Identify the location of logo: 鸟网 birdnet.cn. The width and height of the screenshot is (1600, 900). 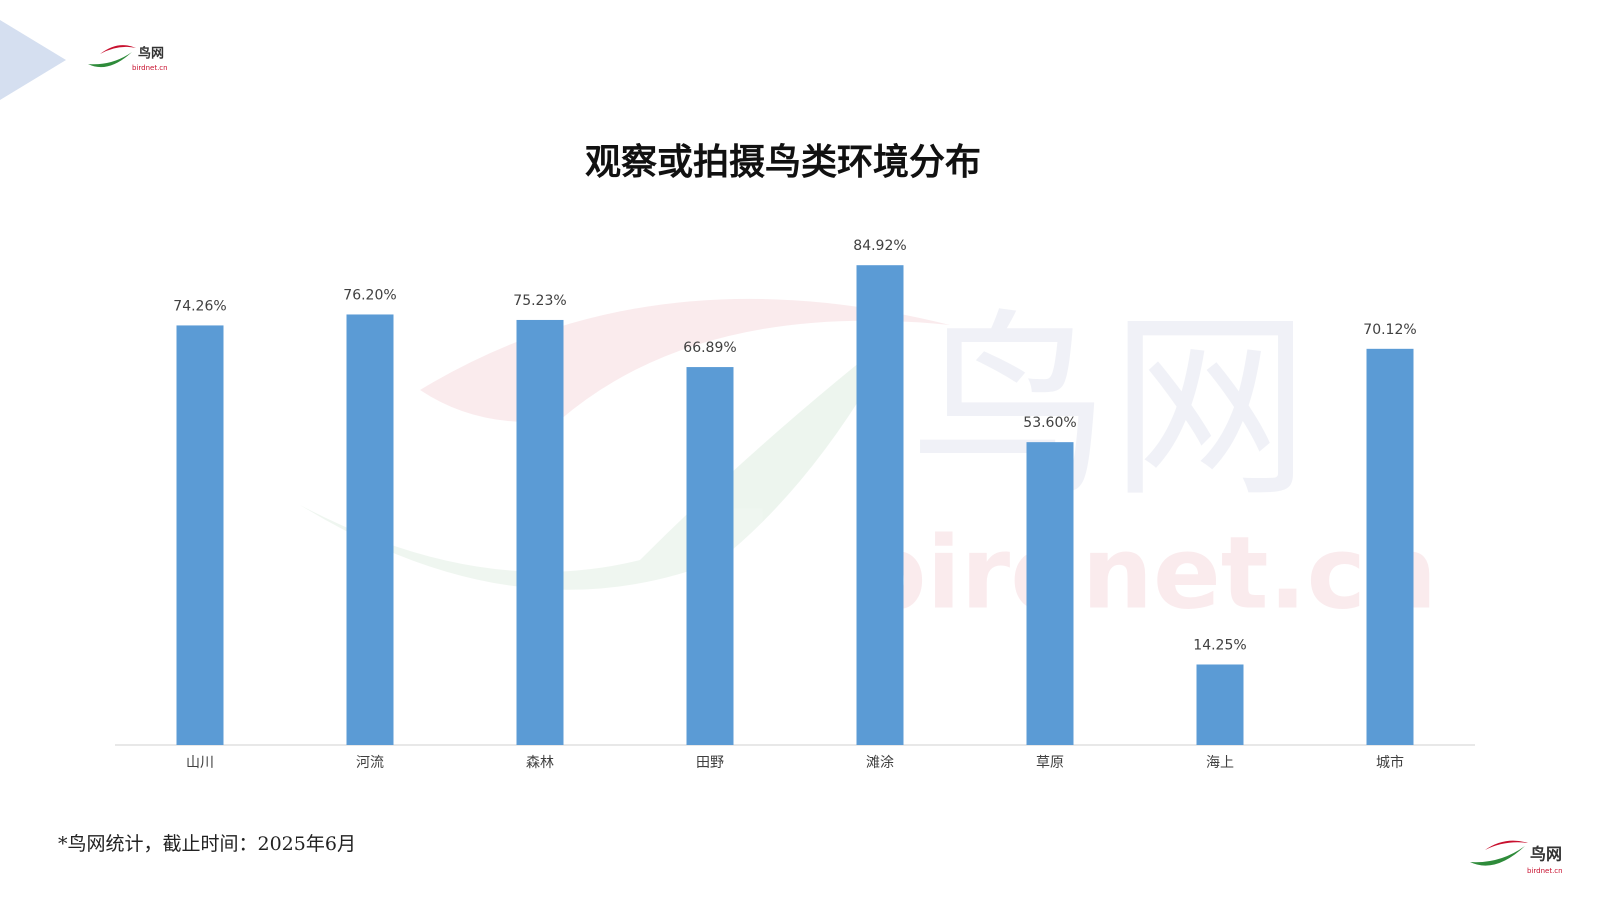
(128, 58).